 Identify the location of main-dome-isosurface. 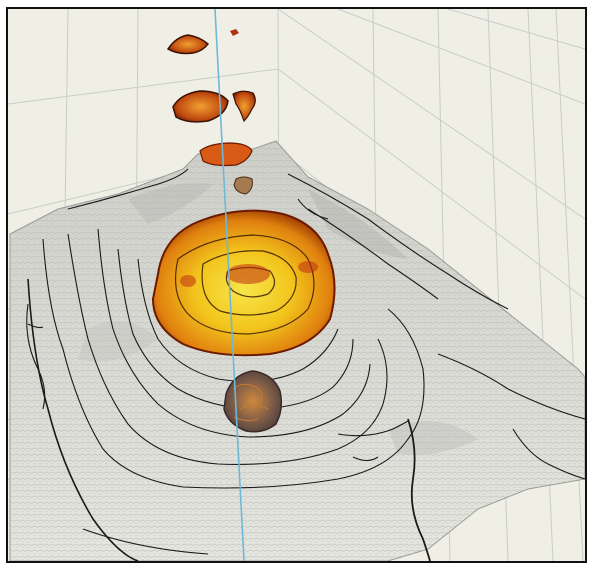
(243, 283).